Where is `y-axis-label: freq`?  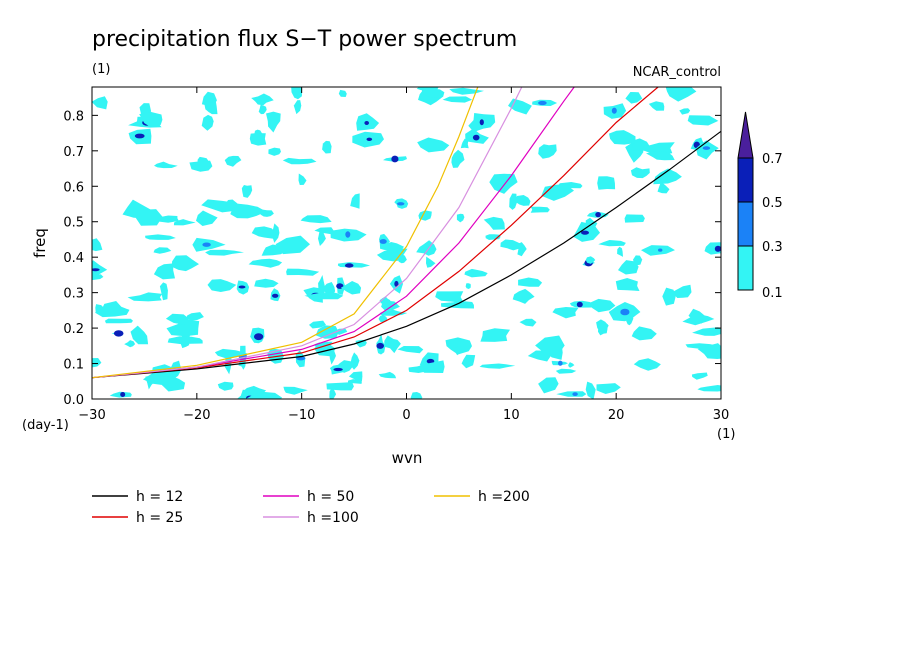
y-axis-label: freq is located at coordinates (40, 243).